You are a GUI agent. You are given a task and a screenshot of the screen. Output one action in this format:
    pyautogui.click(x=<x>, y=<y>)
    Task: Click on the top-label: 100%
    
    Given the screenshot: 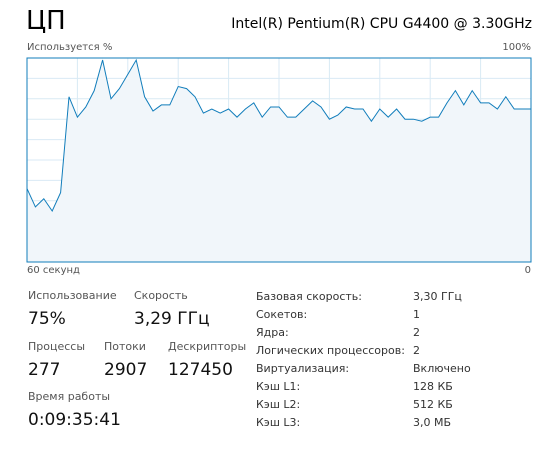 What is the action you would take?
    pyautogui.click(x=516, y=47)
    